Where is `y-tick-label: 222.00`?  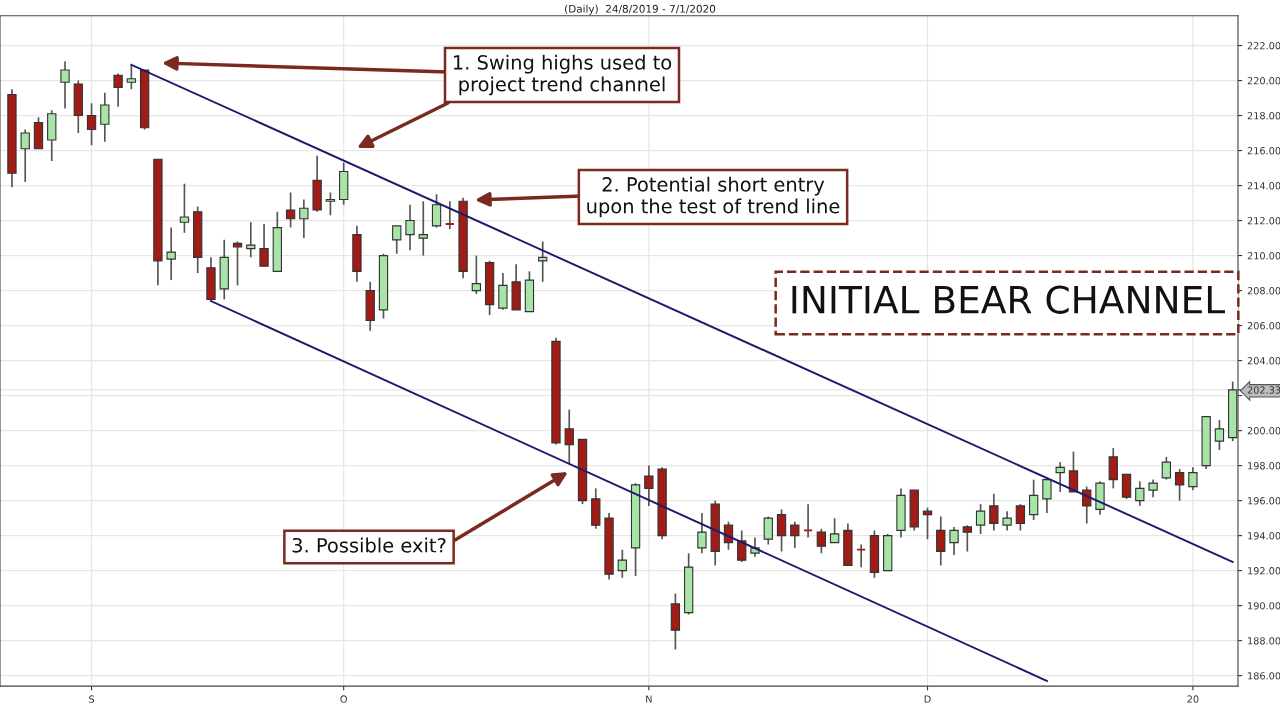
y-tick-label: 222.00 is located at coordinates (1263, 46).